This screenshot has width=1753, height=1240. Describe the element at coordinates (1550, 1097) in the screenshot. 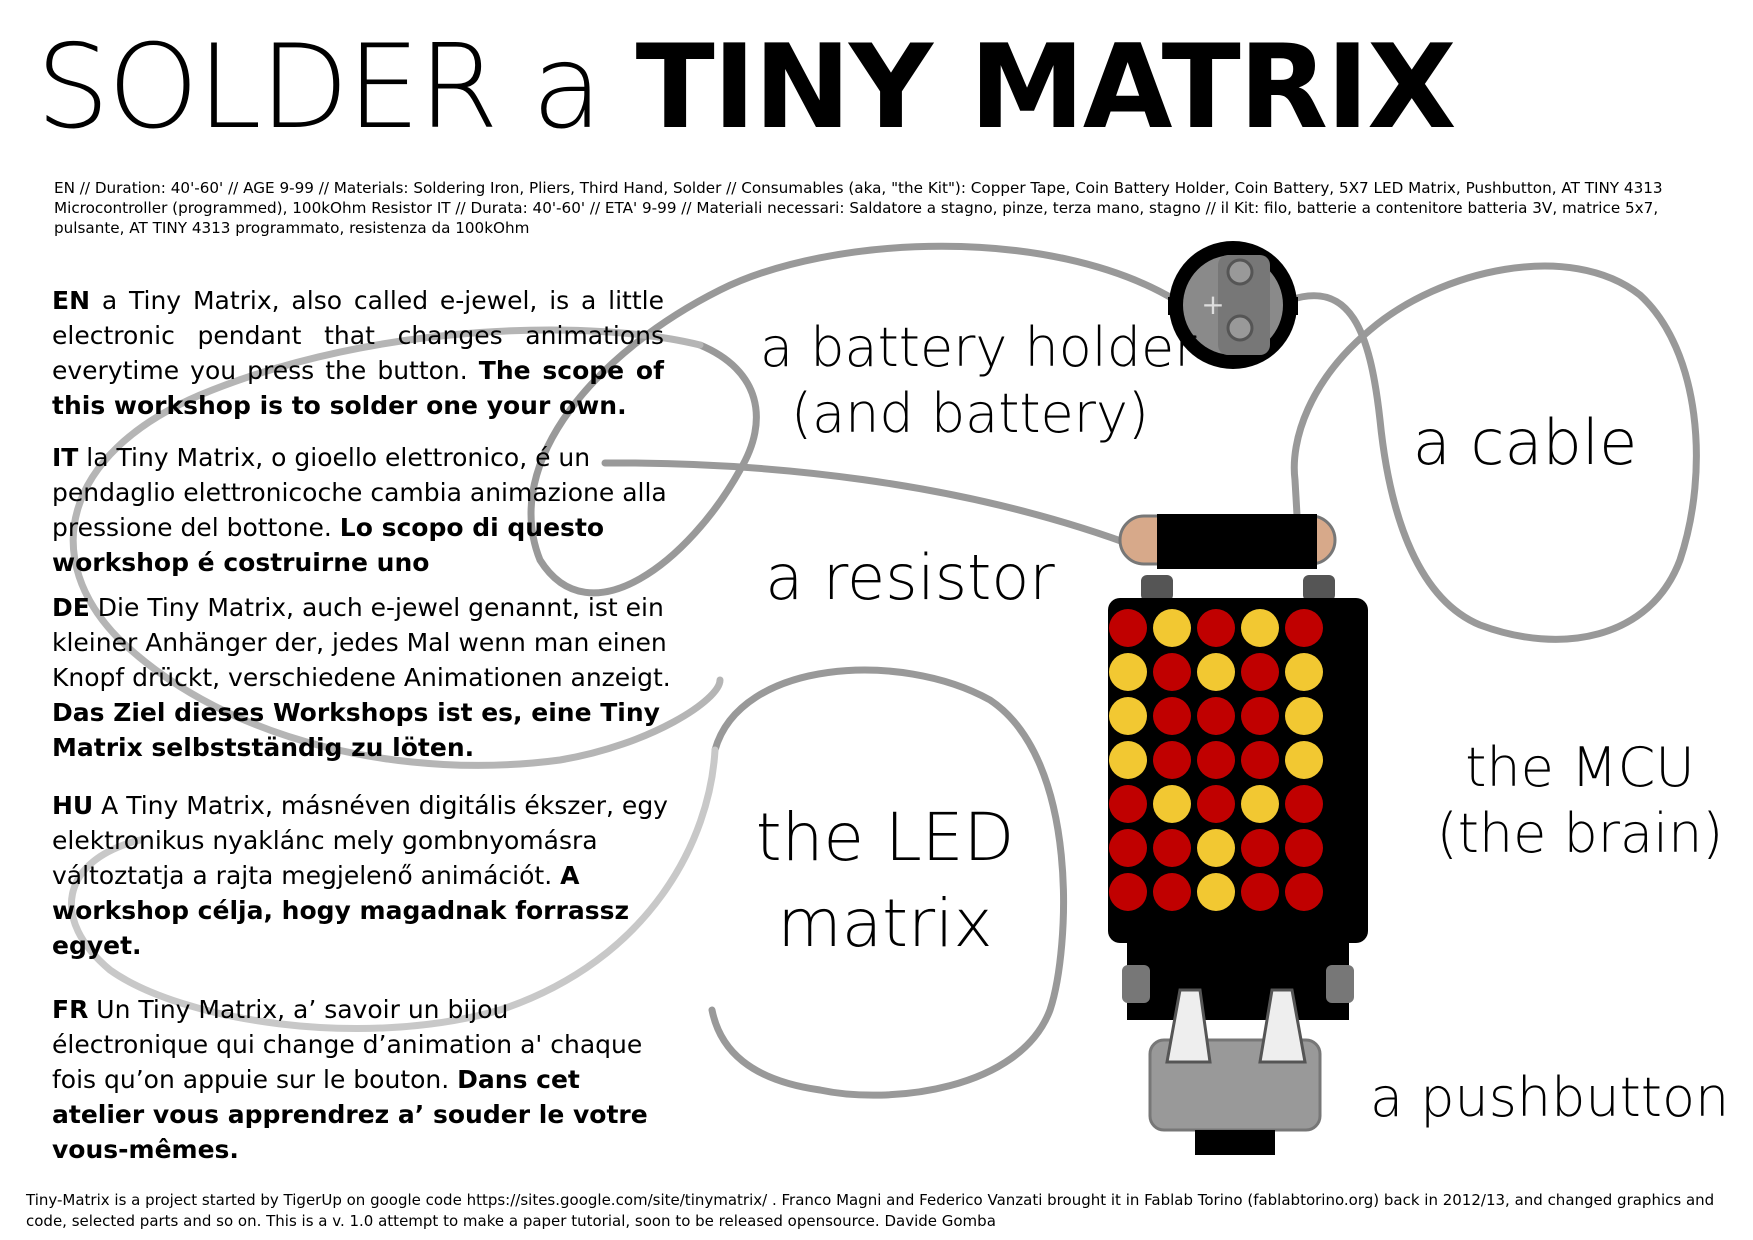

I see `label-pushbutton: a pushbutton` at that location.